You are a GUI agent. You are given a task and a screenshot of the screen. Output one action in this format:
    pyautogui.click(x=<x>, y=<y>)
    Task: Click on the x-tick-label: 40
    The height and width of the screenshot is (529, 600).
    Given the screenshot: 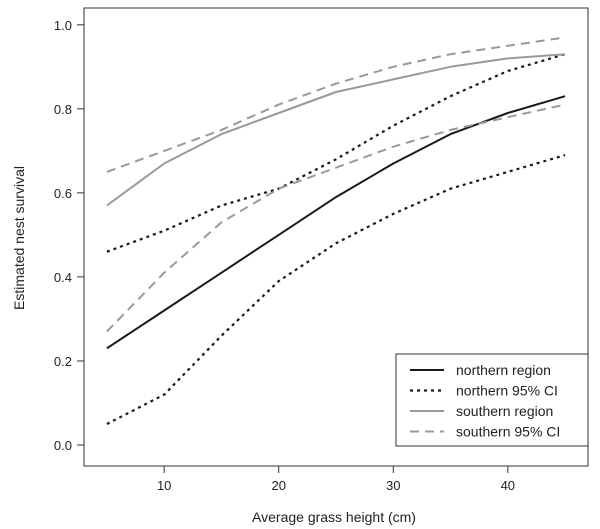 What is the action you would take?
    pyautogui.click(x=508, y=485)
    